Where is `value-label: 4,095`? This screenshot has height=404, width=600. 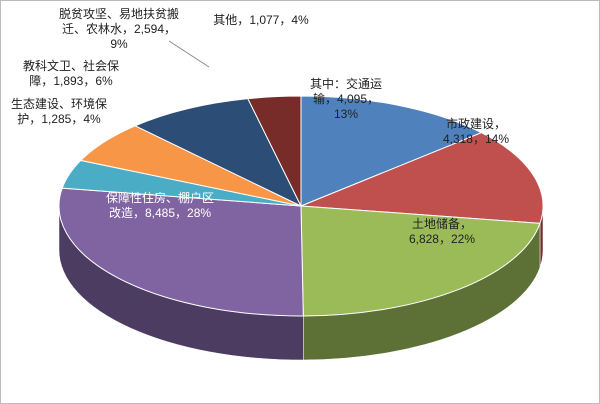 value-label: 4,095 is located at coordinates (352, 99).